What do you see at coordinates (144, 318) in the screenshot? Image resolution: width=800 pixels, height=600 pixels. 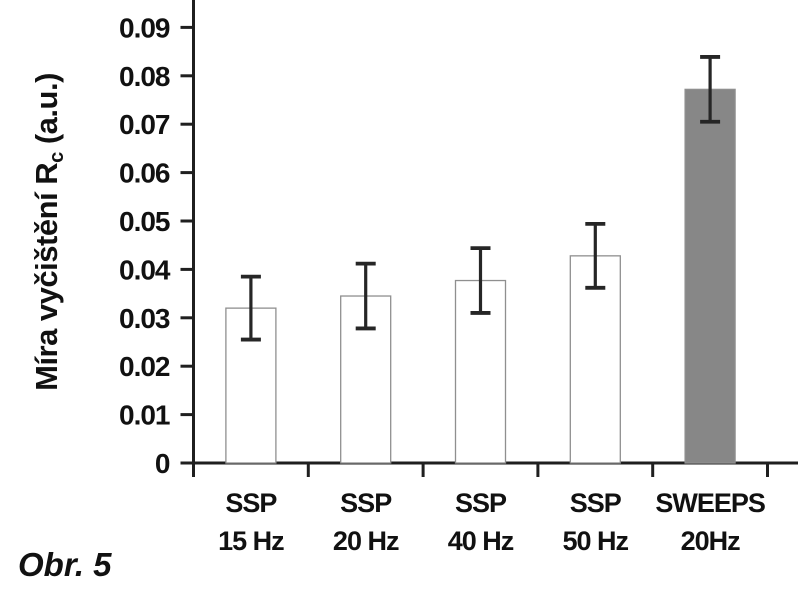 I see `y-tick-label: 0.03` at bounding box center [144, 318].